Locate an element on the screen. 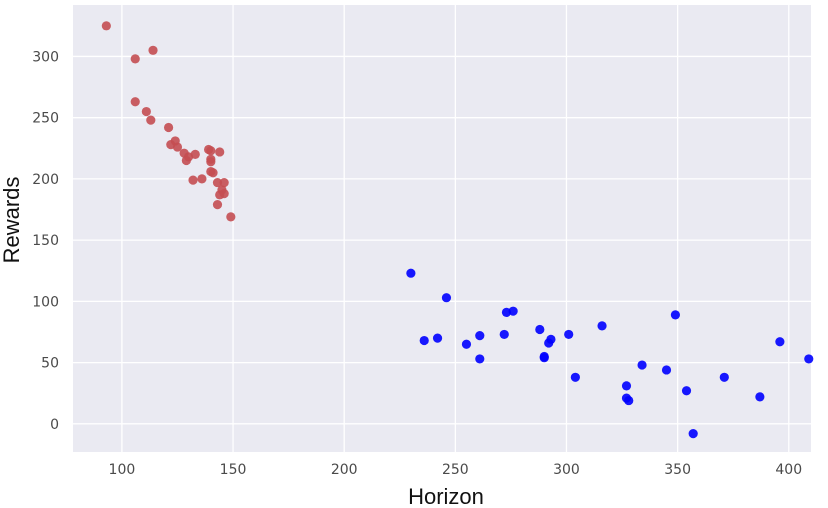 This screenshot has width=828, height=508. y-tick-label: 0 is located at coordinates (54, 425).